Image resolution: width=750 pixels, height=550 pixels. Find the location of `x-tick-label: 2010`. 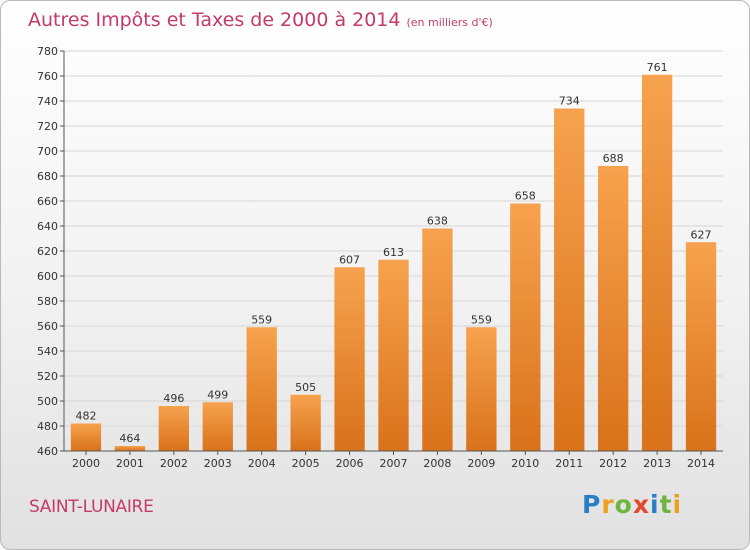

x-tick-label: 2010 is located at coordinates (525, 463).